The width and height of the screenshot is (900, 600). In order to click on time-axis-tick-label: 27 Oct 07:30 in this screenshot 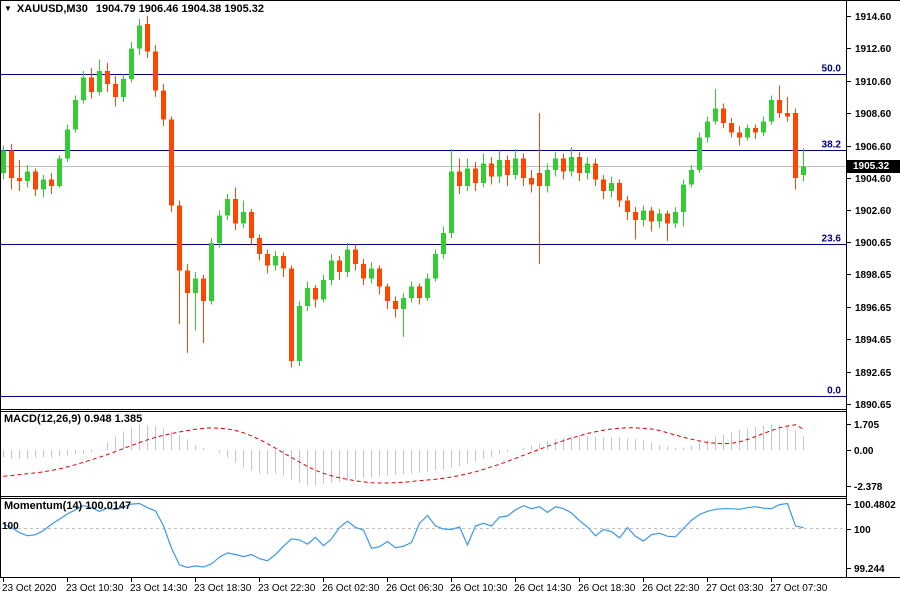, I will do `click(799, 588)`.